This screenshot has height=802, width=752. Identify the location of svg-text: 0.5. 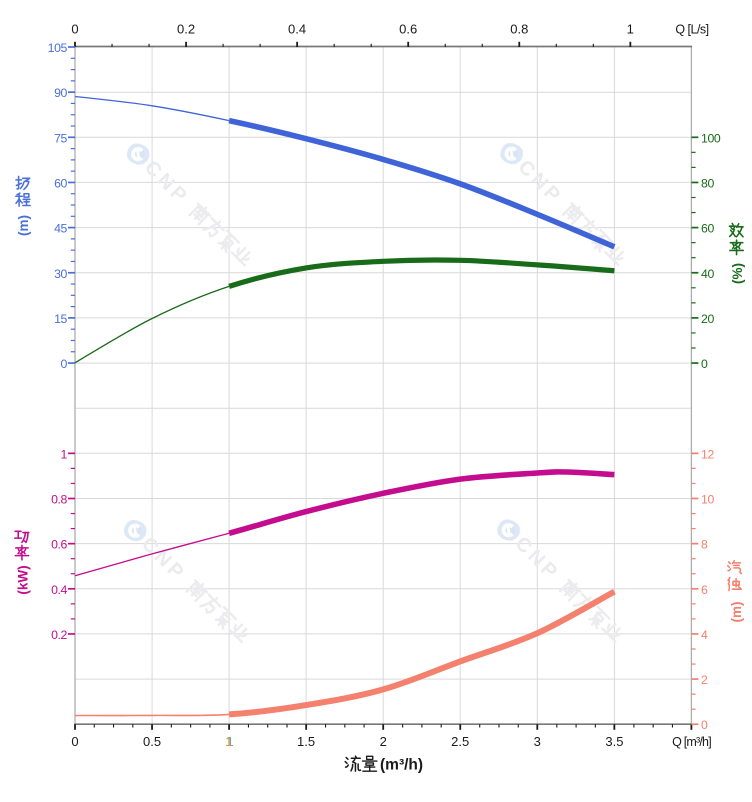
(152, 741).